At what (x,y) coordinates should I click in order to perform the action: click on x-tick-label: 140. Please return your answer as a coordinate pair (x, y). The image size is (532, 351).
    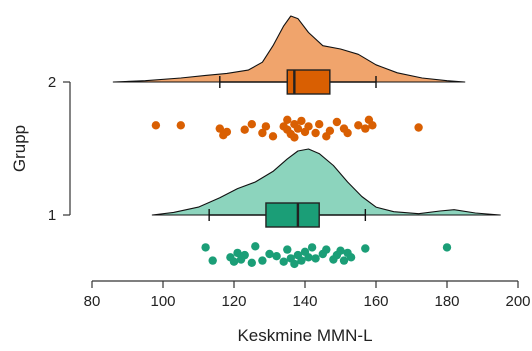
    Looking at the image, I should click on (304, 301).